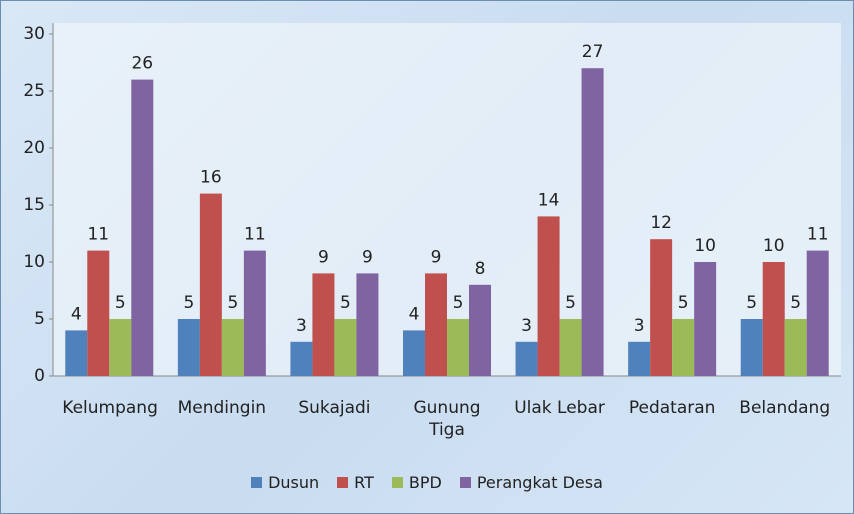 This screenshot has width=854, height=514. I want to click on y-tick-label: 5, so click(39, 319).